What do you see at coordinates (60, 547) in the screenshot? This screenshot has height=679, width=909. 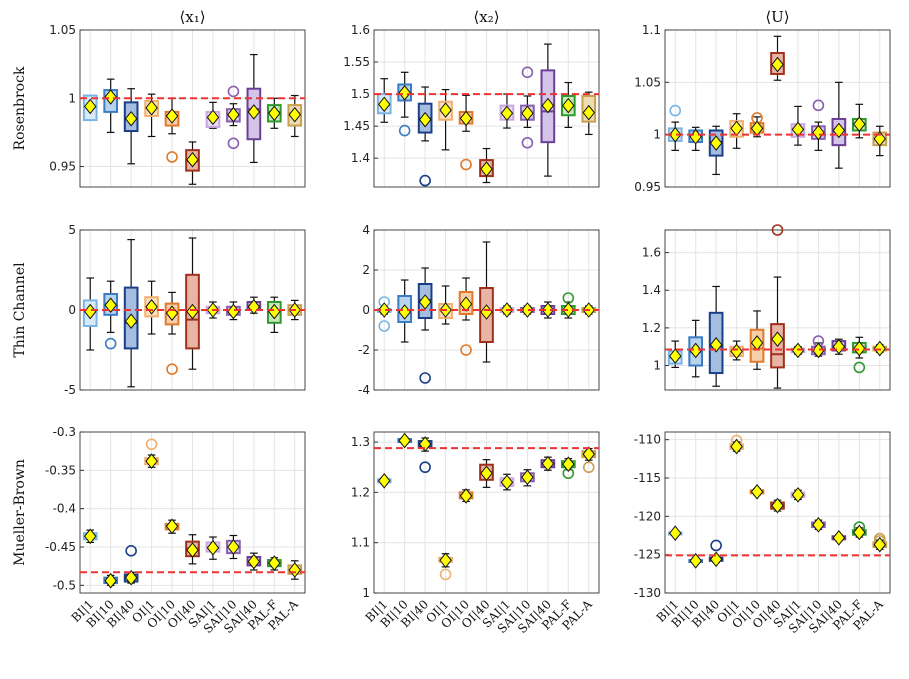 I see `y-tick-label: -0.45` at bounding box center [60, 547].